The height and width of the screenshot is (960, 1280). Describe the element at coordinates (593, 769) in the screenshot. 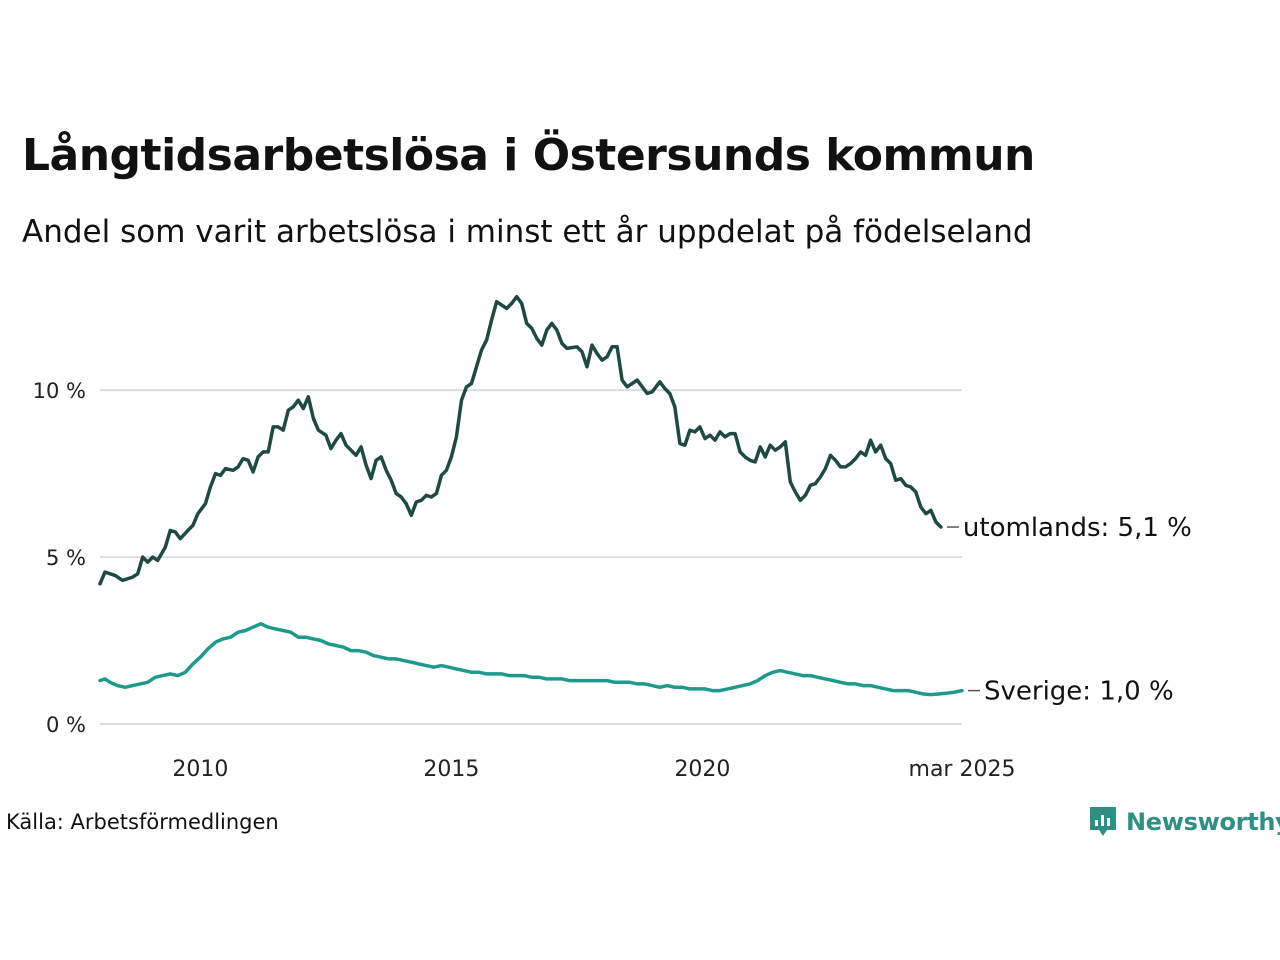

I see `x-axis-ticks: 2010 2015 2020 mar 2025` at that location.